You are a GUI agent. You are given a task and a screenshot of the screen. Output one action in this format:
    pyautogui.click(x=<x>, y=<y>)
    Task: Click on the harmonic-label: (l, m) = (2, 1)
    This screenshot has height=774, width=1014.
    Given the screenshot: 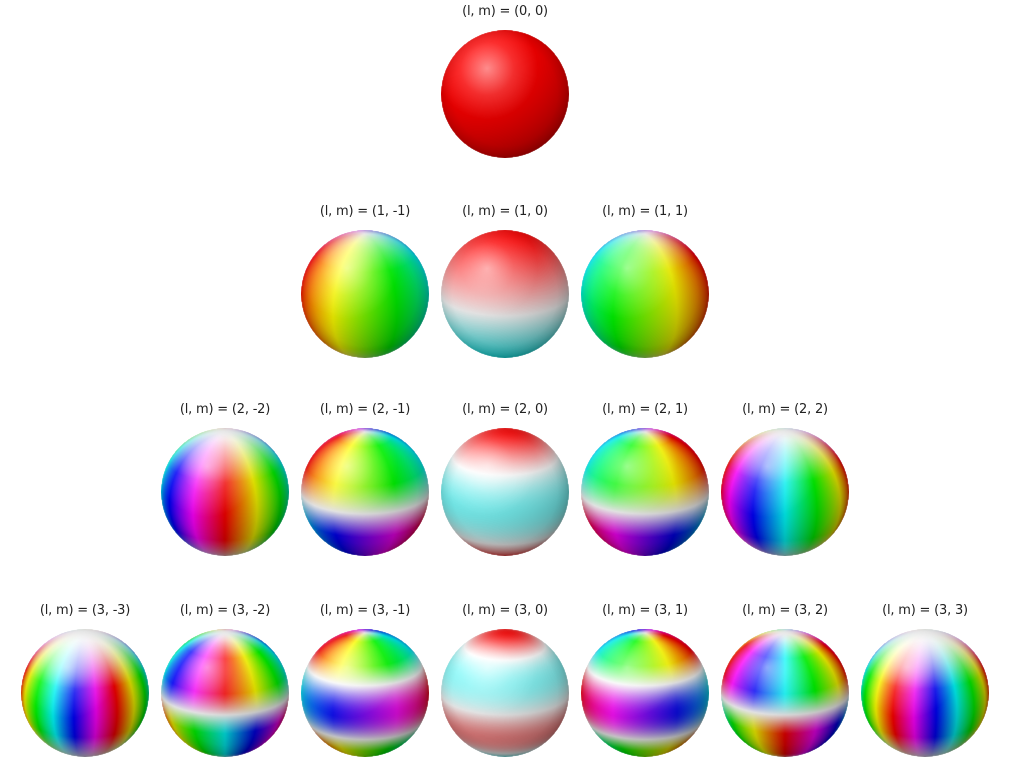 What is the action you would take?
    pyautogui.click(x=645, y=409)
    